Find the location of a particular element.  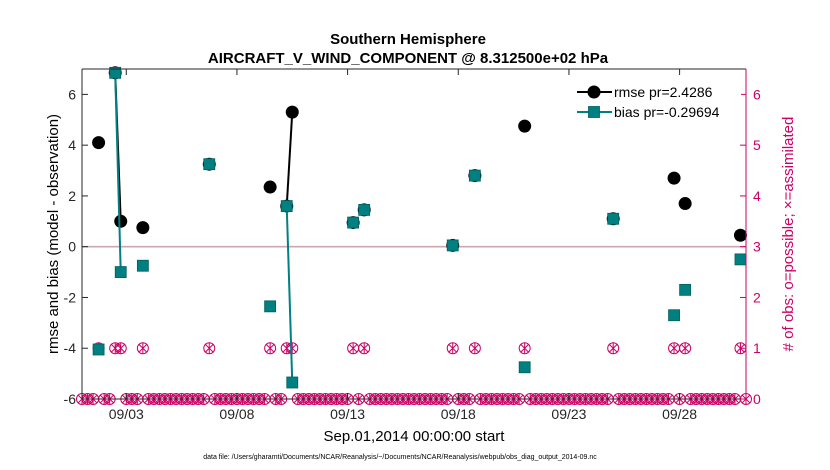

rmse-line-segment is located at coordinates (289, 159).